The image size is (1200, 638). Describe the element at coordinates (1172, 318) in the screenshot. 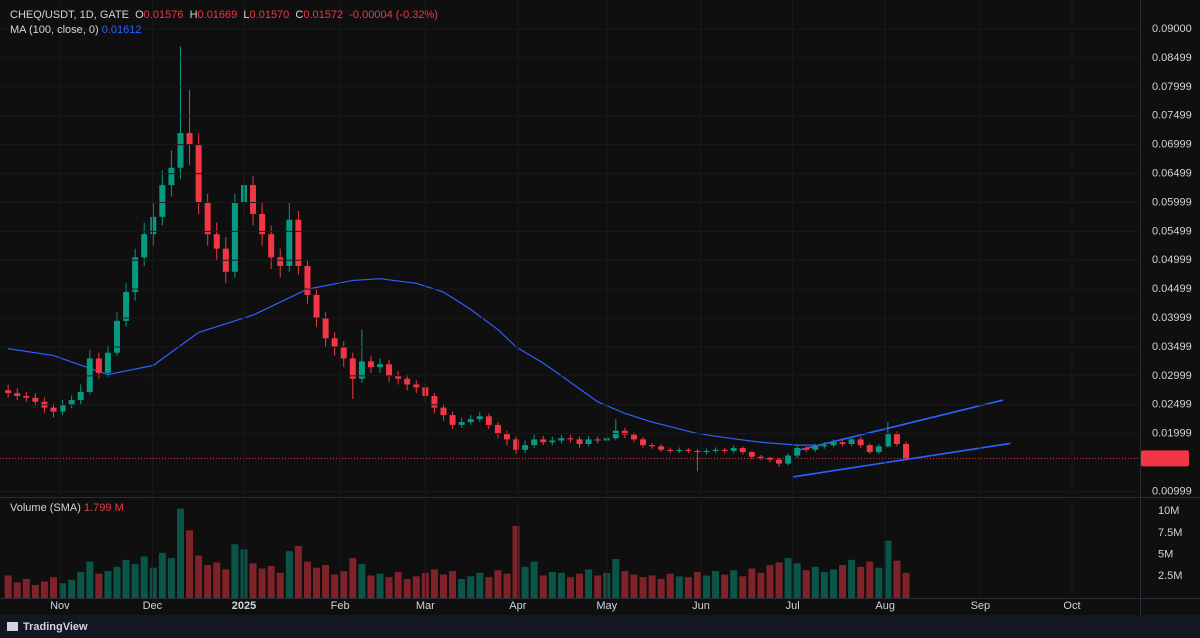

I see `y-tick-label: 0.03999` at that location.